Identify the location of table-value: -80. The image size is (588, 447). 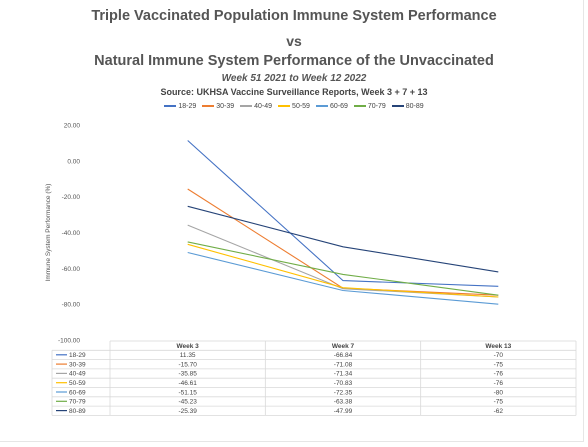
(499, 392).